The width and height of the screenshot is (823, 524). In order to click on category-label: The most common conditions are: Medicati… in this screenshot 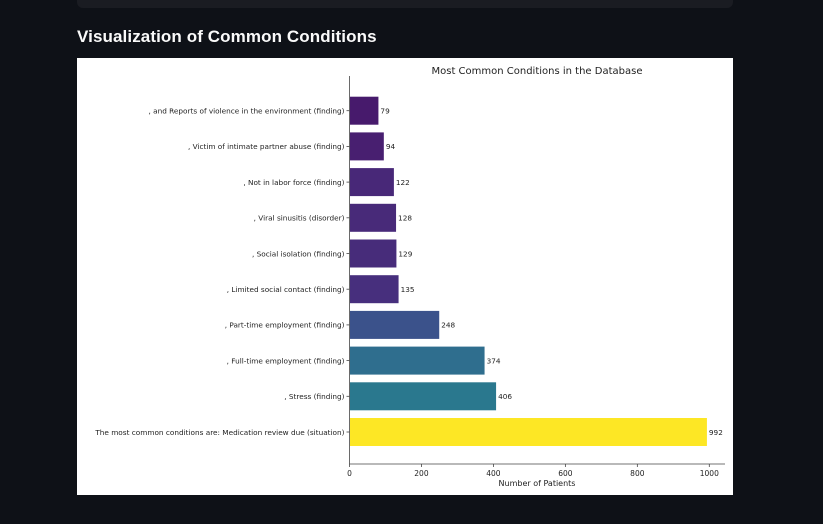, I will do `click(219, 432)`.